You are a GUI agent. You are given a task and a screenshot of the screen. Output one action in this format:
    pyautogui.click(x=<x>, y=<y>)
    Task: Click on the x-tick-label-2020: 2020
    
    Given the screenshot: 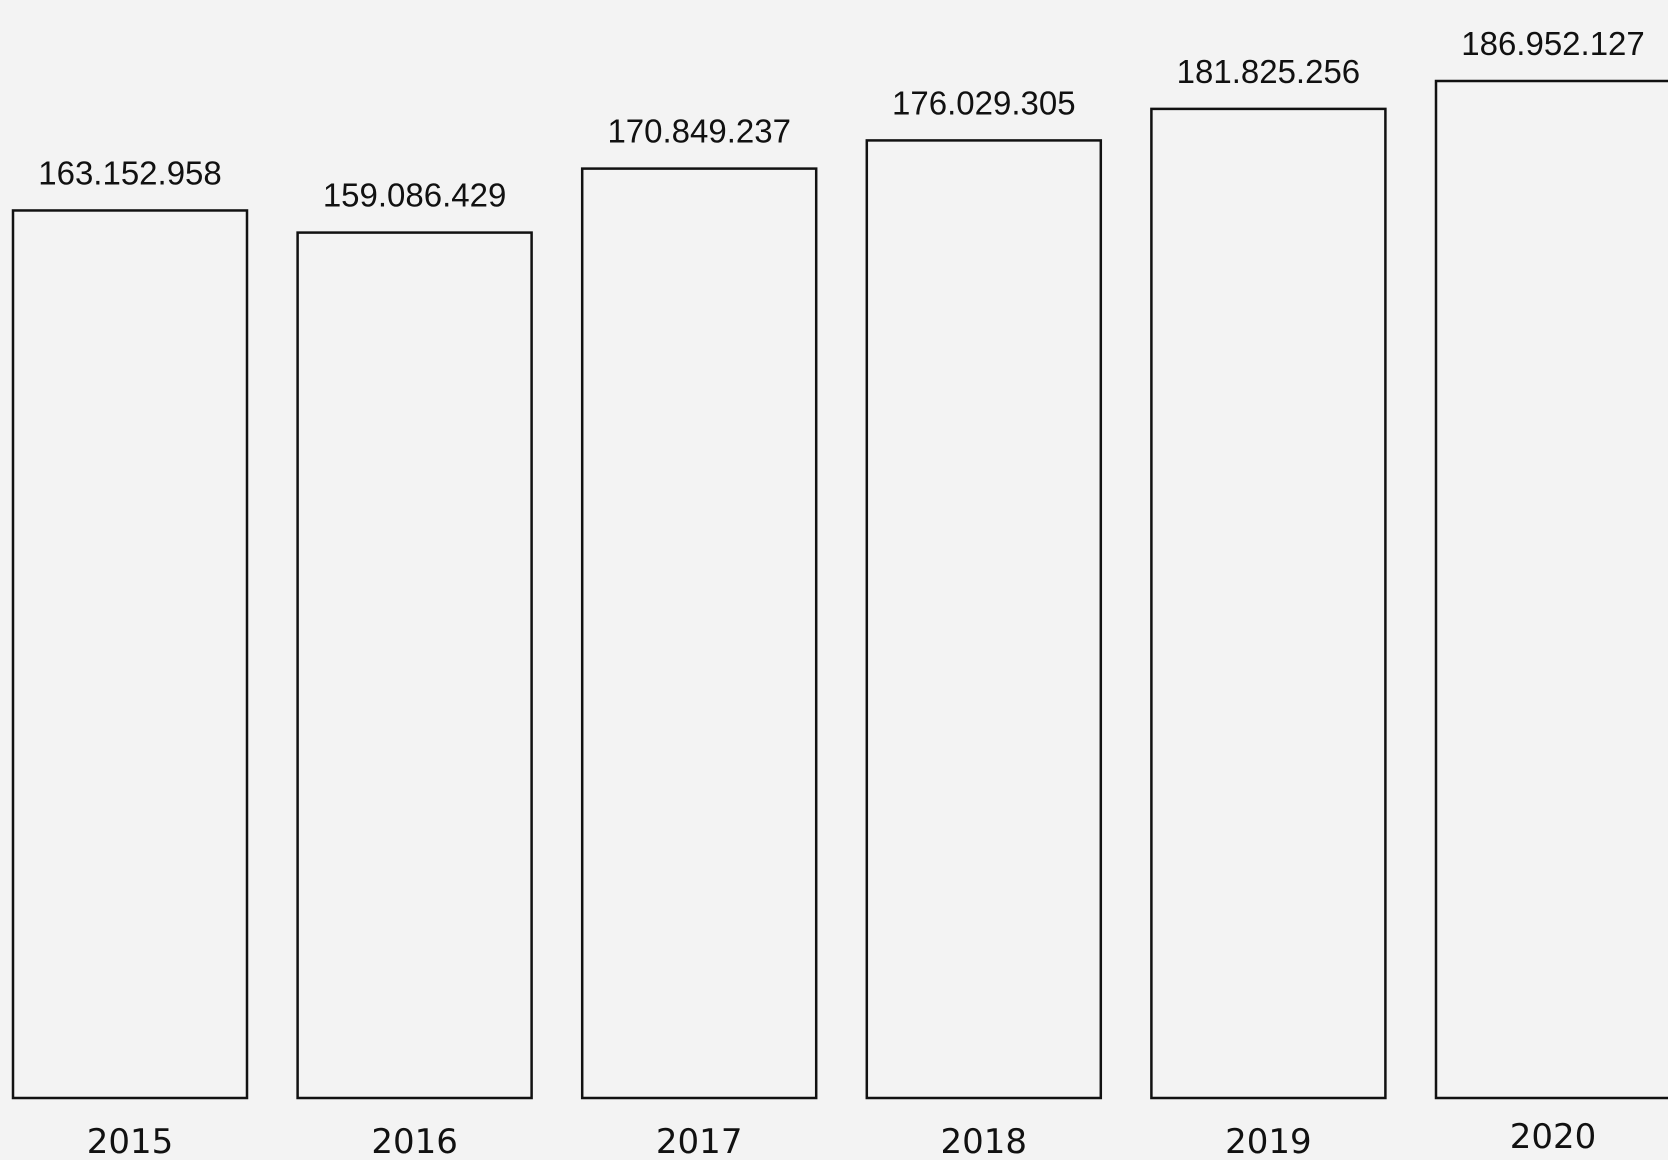 What is the action you would take?
    pyautogui.click(x=1553, y=1137)
    